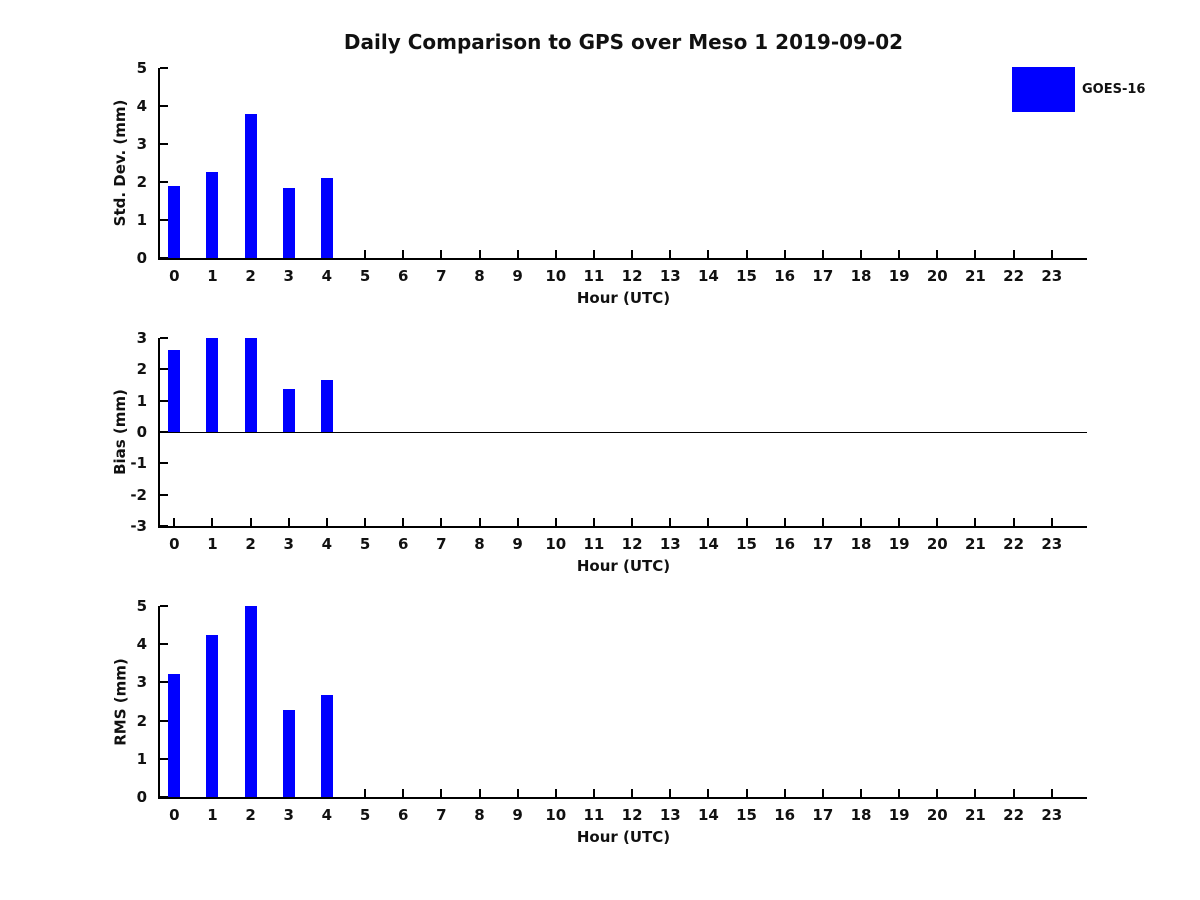 Image resolution: width=1200 pixels, height=900 pixels. Describe the element at coordinates (517, 815) in the screenshot. I see `x-tick-label: 9` at that location.